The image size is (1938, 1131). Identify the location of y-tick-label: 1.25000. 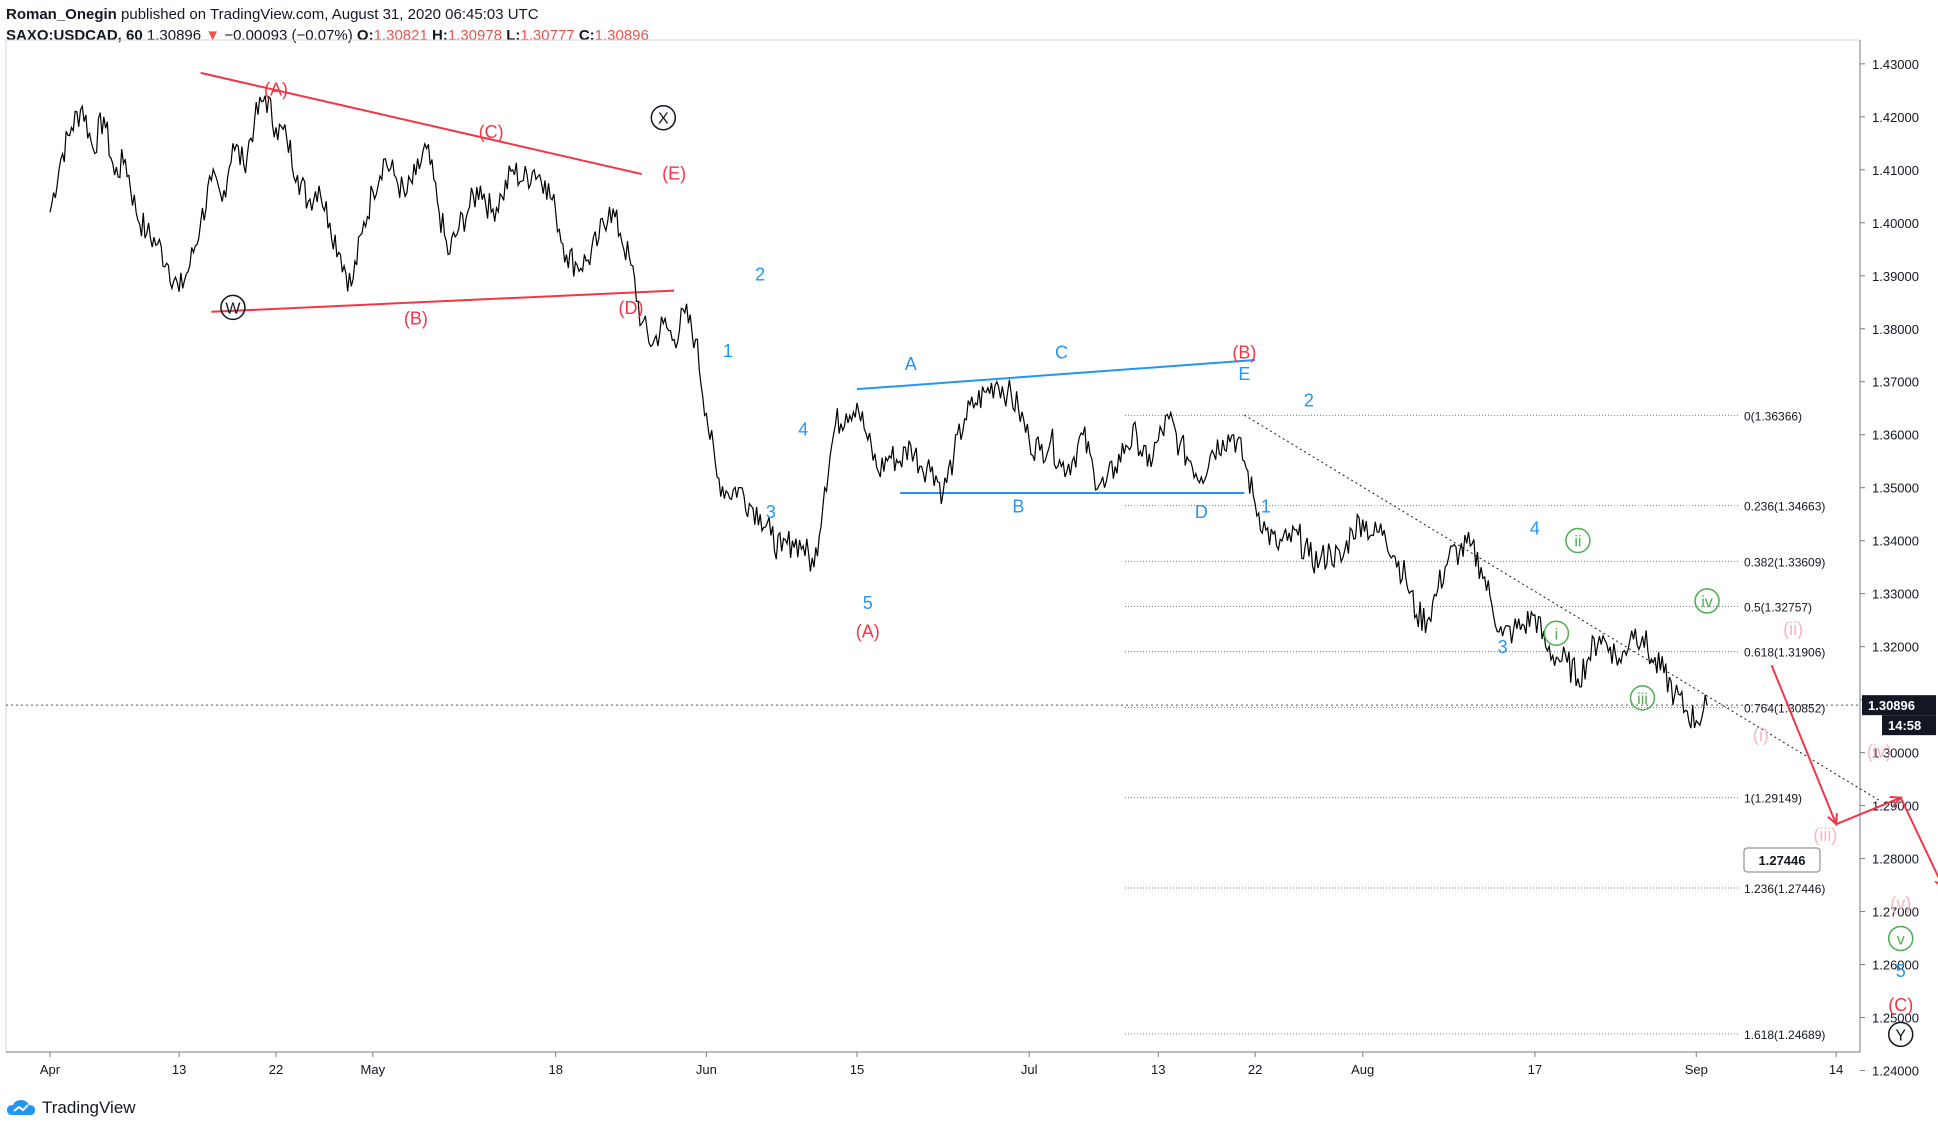
(1895, 1018).